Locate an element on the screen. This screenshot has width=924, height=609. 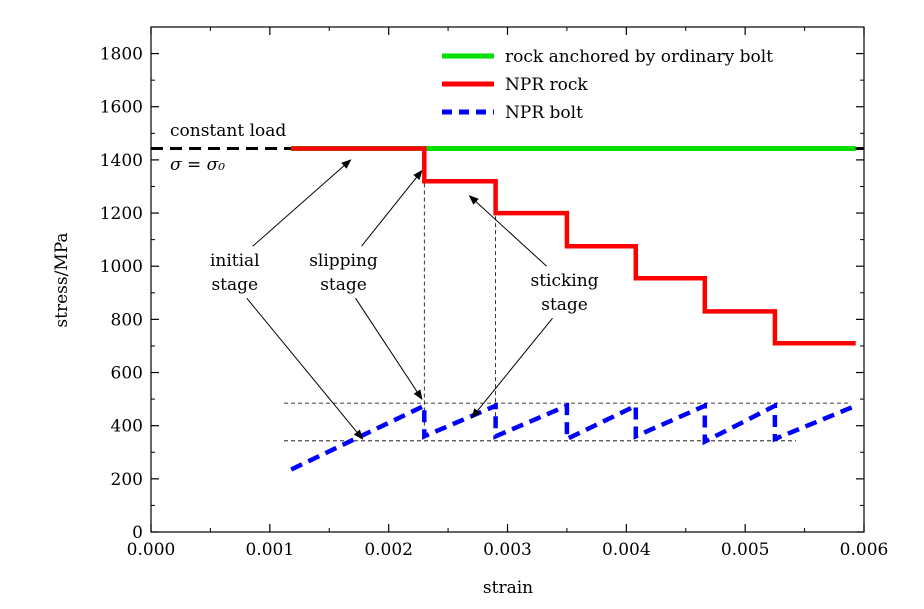
annotation-text: sticking is located at coordinates (564, 281).